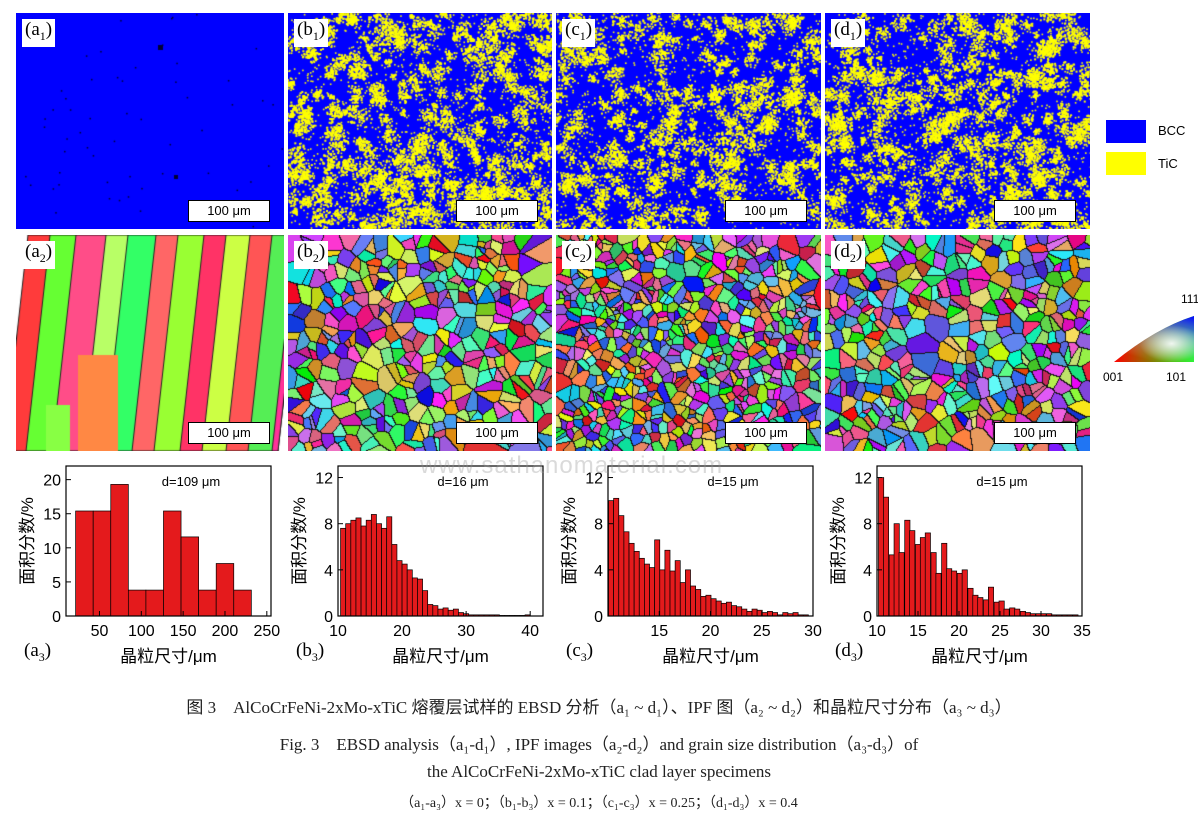 The width and height of the screenshot is (1198, 823). I want to click on ipf-label-001: 001, so click(1113, 377).